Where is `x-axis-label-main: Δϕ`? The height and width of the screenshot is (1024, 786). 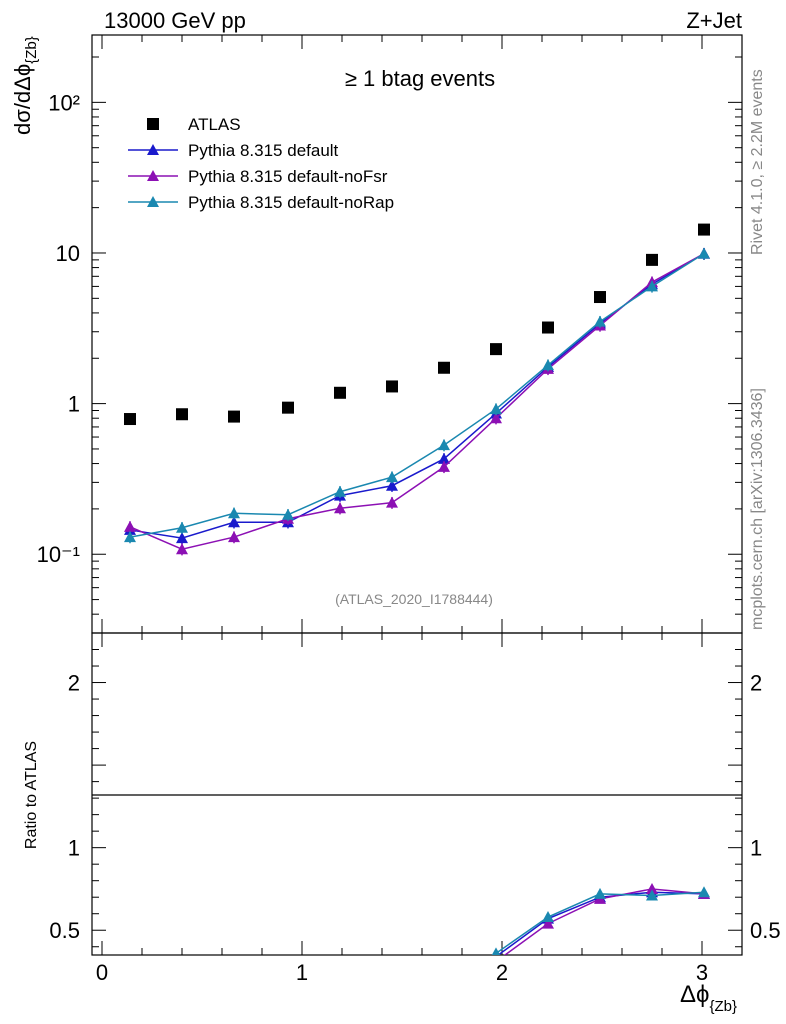 x-axis-label-main: Δϕ is located at coordinates (694, 994).